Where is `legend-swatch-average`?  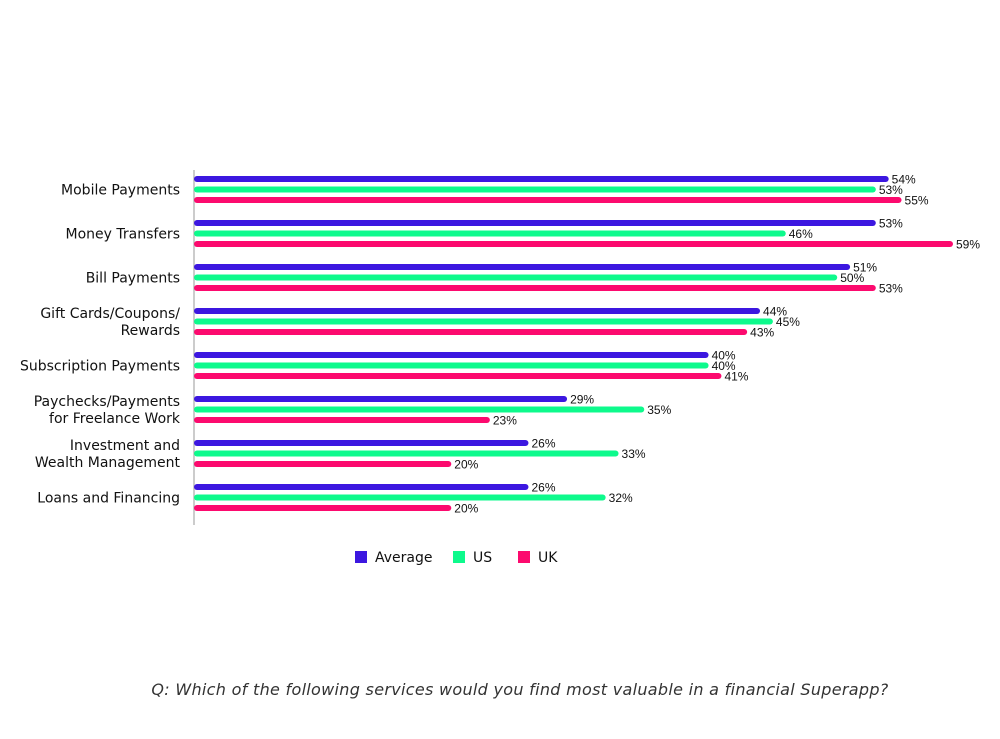
legend-swatch-average is located at coordinates (361, 557).